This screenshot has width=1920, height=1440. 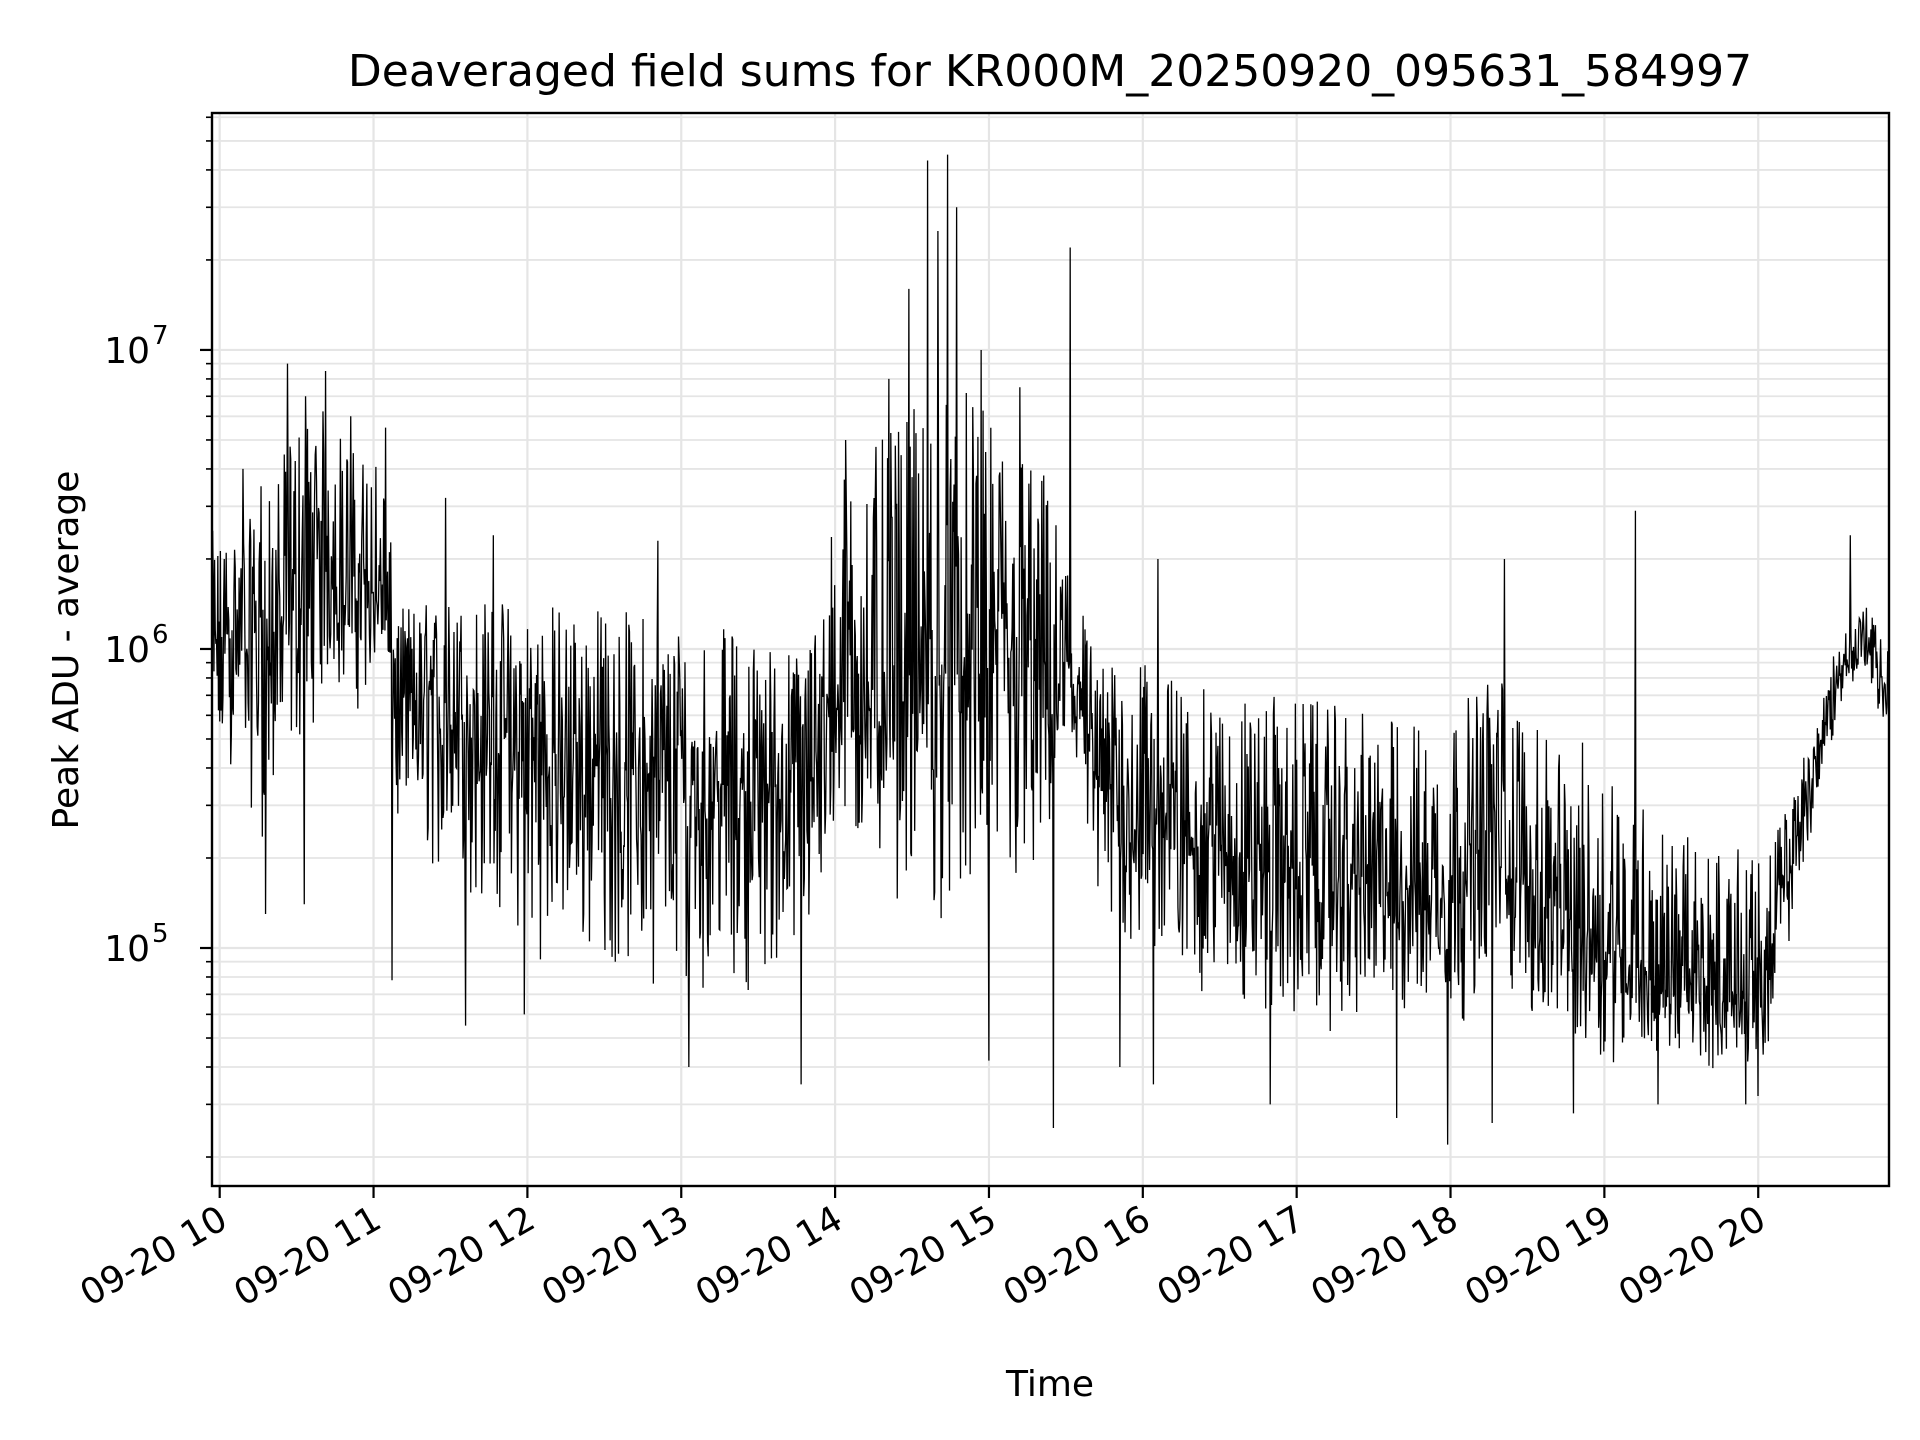 What do you see at coordinates (1692, 1256) in the screenshot?
I see `x-tick-label: 09-20 20` at bounding box center [1692, 1256].